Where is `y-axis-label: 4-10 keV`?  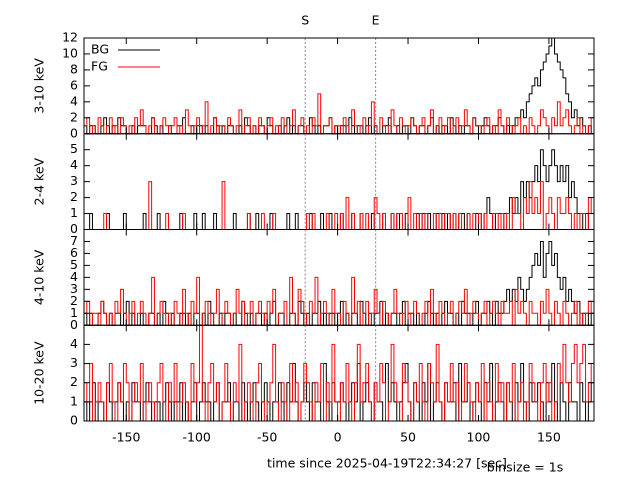
y-axis-label: 4-10 keV is located at coordinates (39, 277).